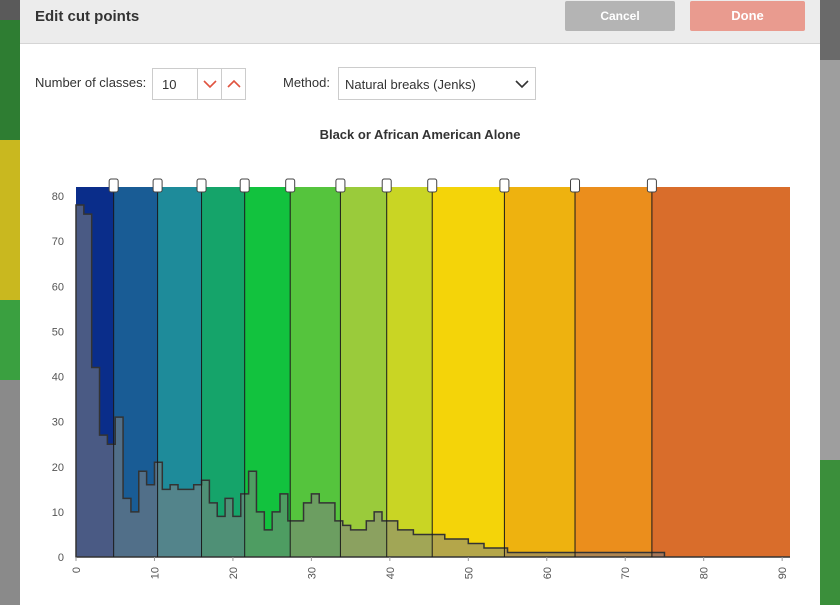 The image size is (840, 605). I want to click on y-tick-label: 30, so click(58, 423).